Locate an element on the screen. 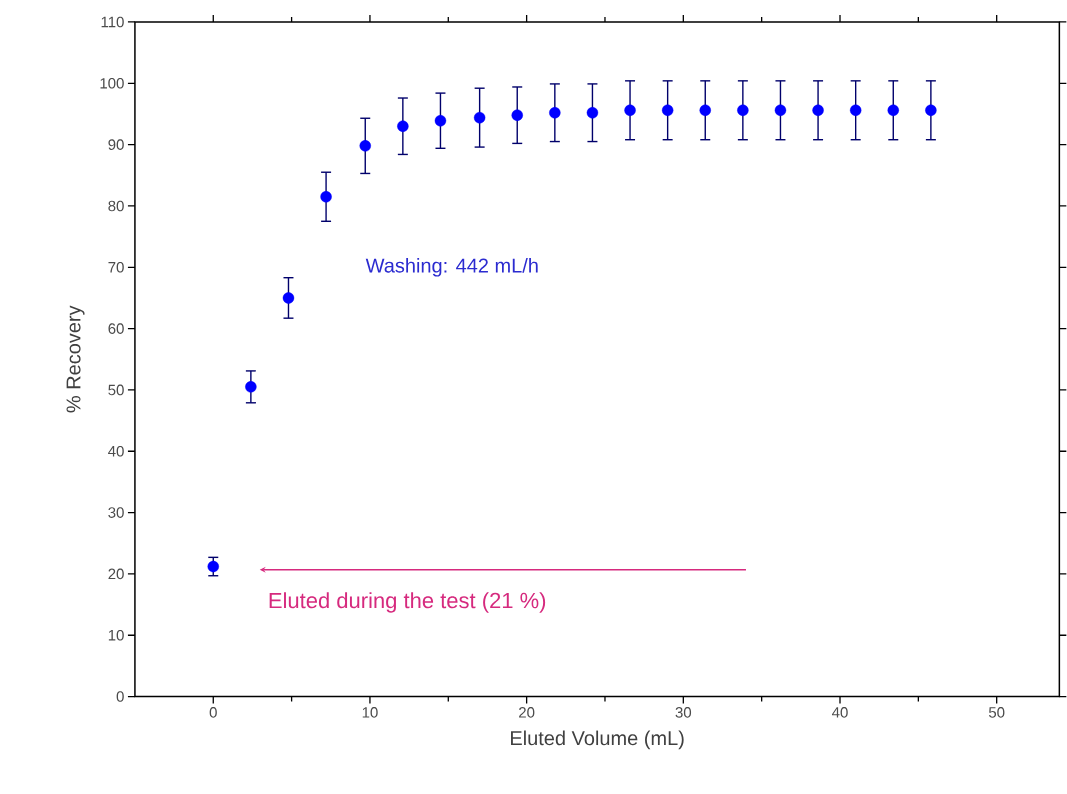 The image size is (1067, 794). y-tick-label: 60 is located at coordinates (116, 329).